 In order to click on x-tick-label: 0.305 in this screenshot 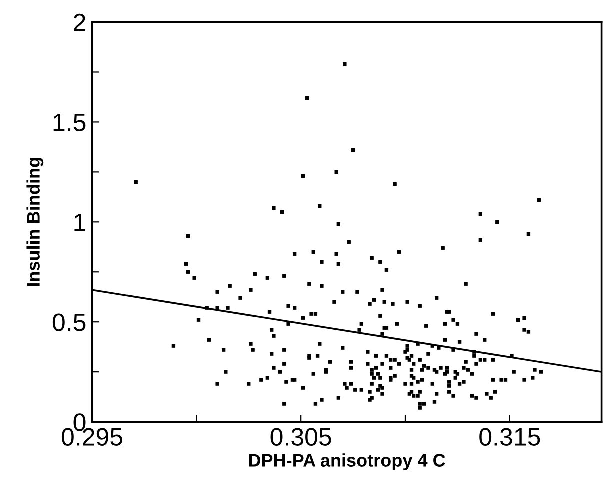, I will do `click(301, 437)`.